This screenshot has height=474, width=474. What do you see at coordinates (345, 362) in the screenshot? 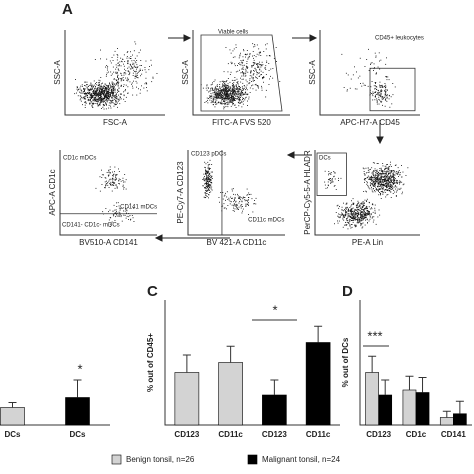
I see `y-axis-label: % out of DCs` at bounding box center [345, 362].